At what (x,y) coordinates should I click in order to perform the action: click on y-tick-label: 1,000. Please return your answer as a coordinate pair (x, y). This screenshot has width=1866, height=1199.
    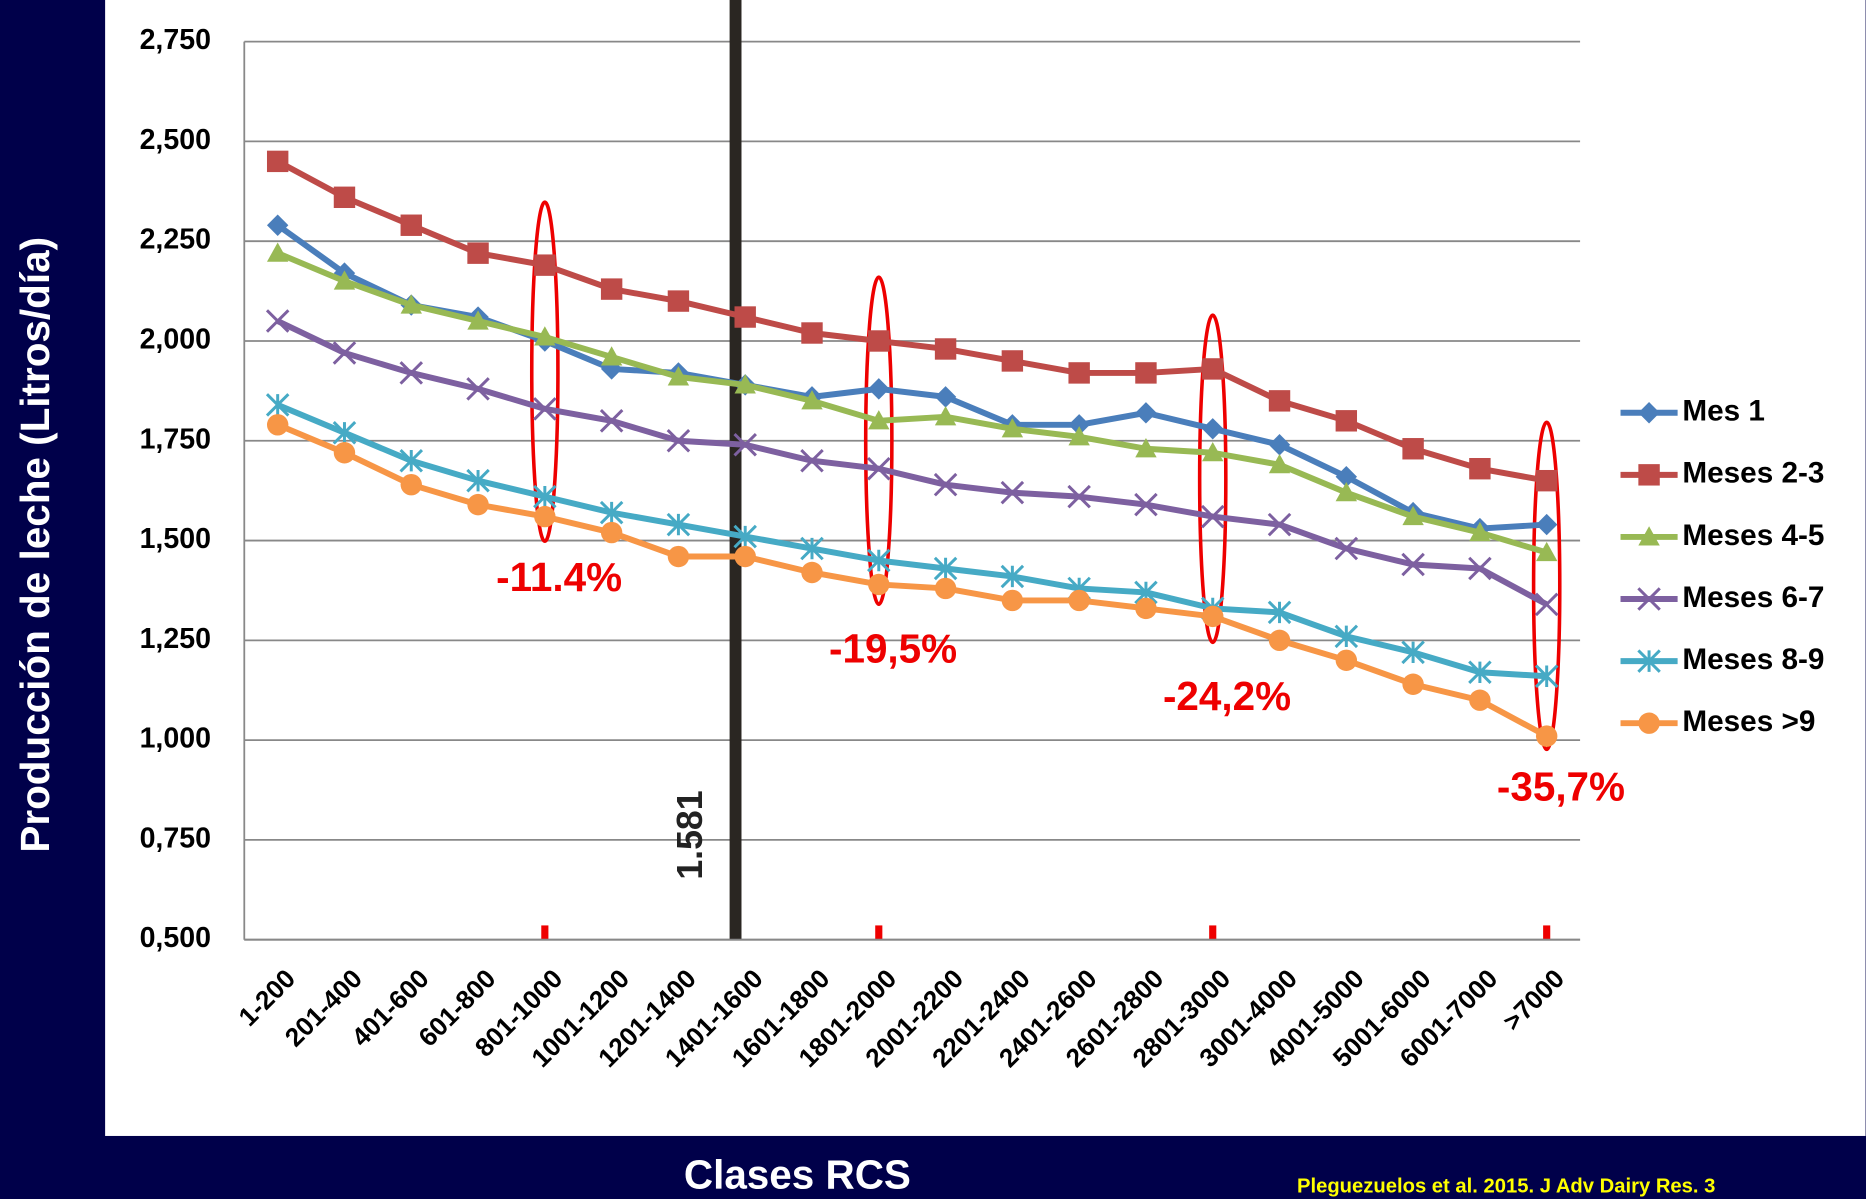
    Looking at the image, I should click on (175, 739).